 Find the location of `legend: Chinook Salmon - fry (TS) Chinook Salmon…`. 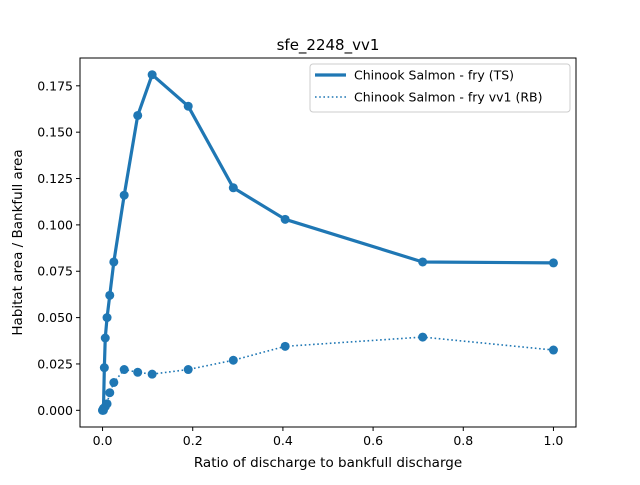

legend: Chinook Salmon - fry (TS) Chinook Salmon… is located at coordinates (440, 88).